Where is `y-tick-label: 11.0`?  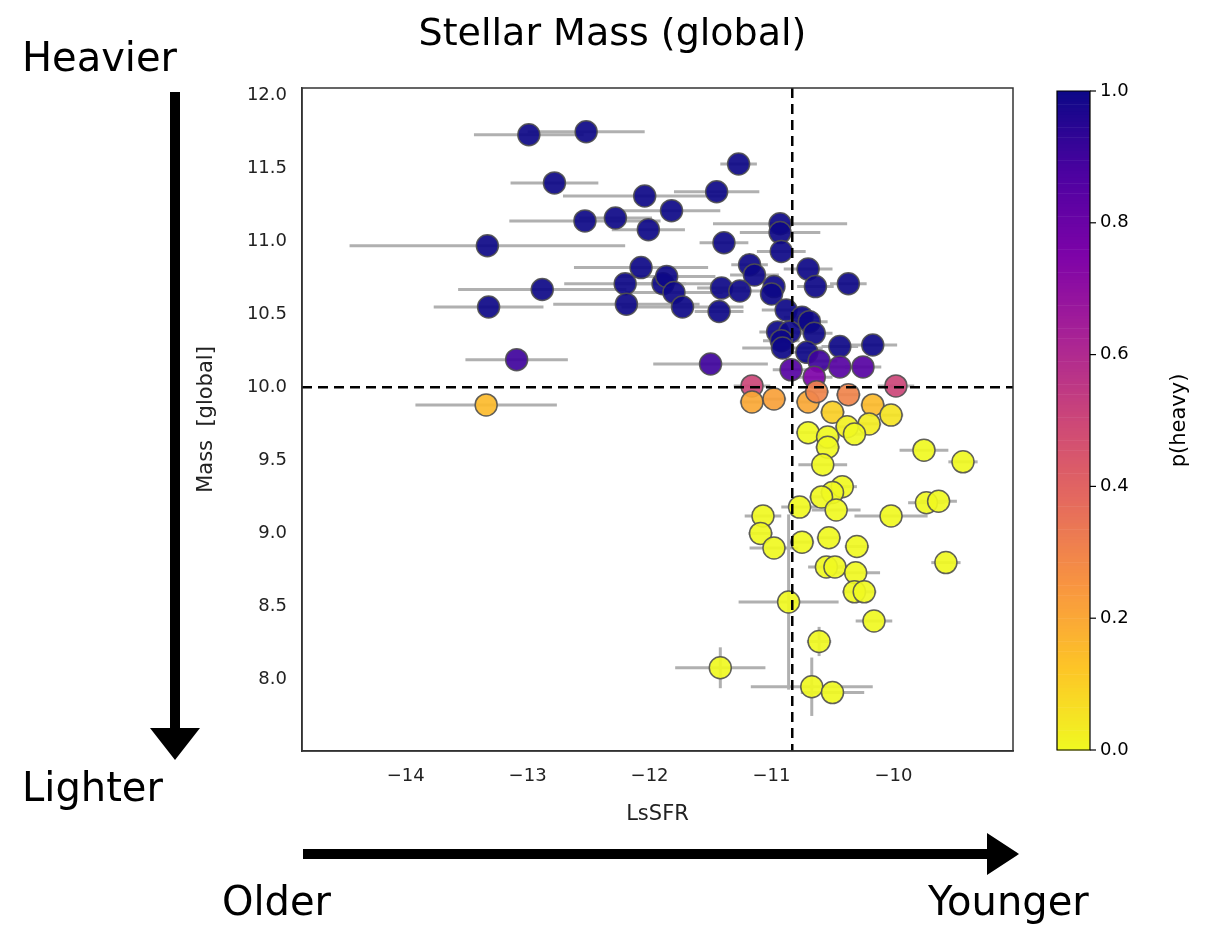
y-tick-label: 11.0 is located at coordinates (266, 240).